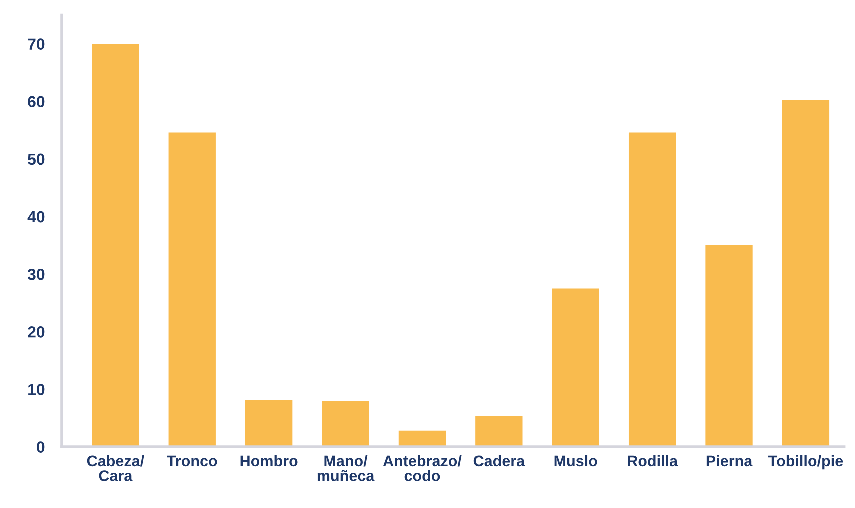  I want to click on x-tick-label: Hombro, so click(269, 461).